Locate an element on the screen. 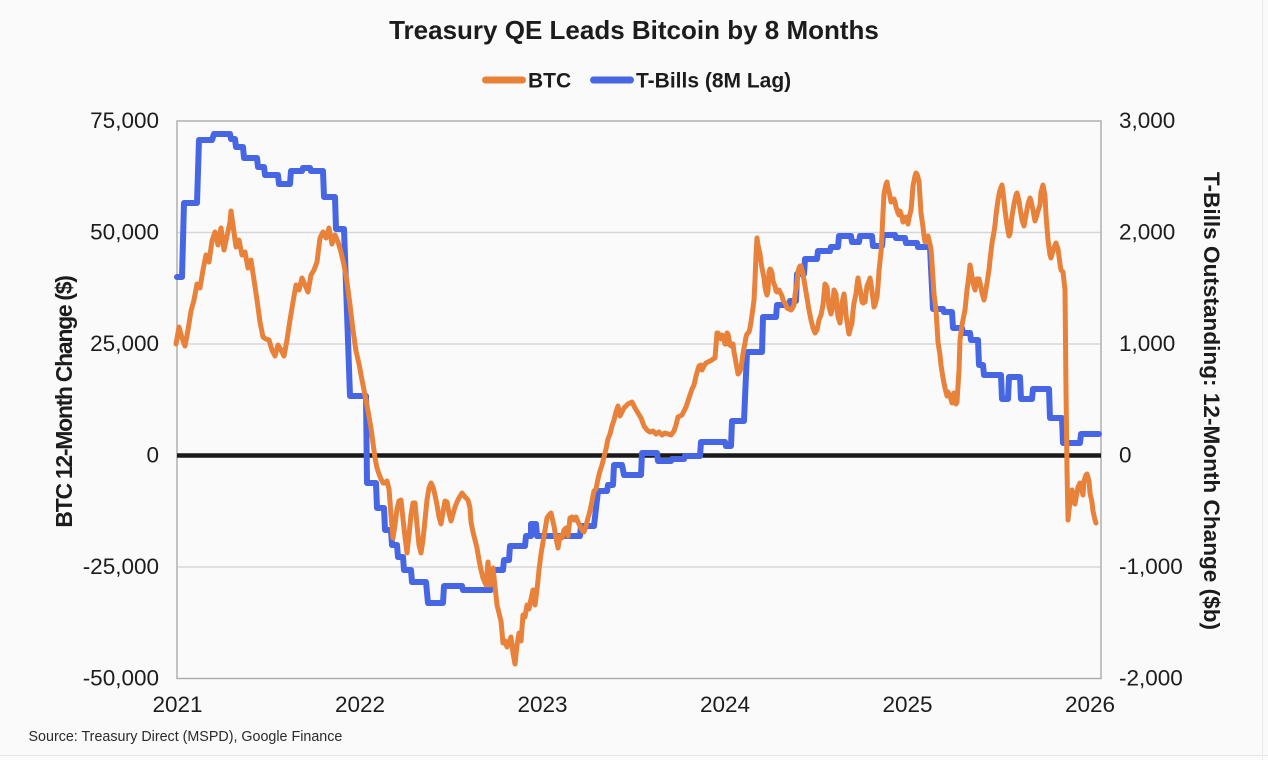  svg-text: 2,000 is located at coordinates (1147, 232).